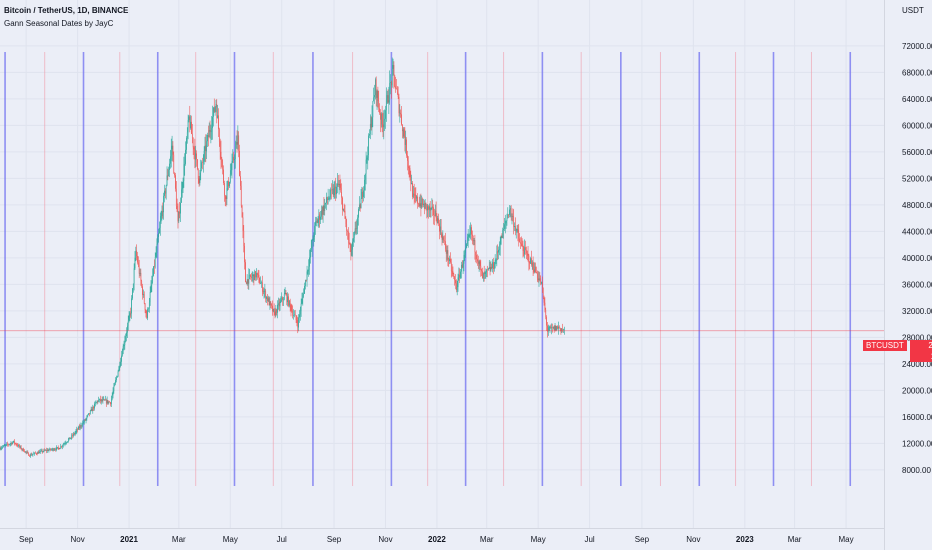 This screenshot has width=932, height=550. Describe the element at coordinates (897, 351) in the screenshot. I see `last-price-label: BTCUSDT 28997.79 18:31:21` at that location.